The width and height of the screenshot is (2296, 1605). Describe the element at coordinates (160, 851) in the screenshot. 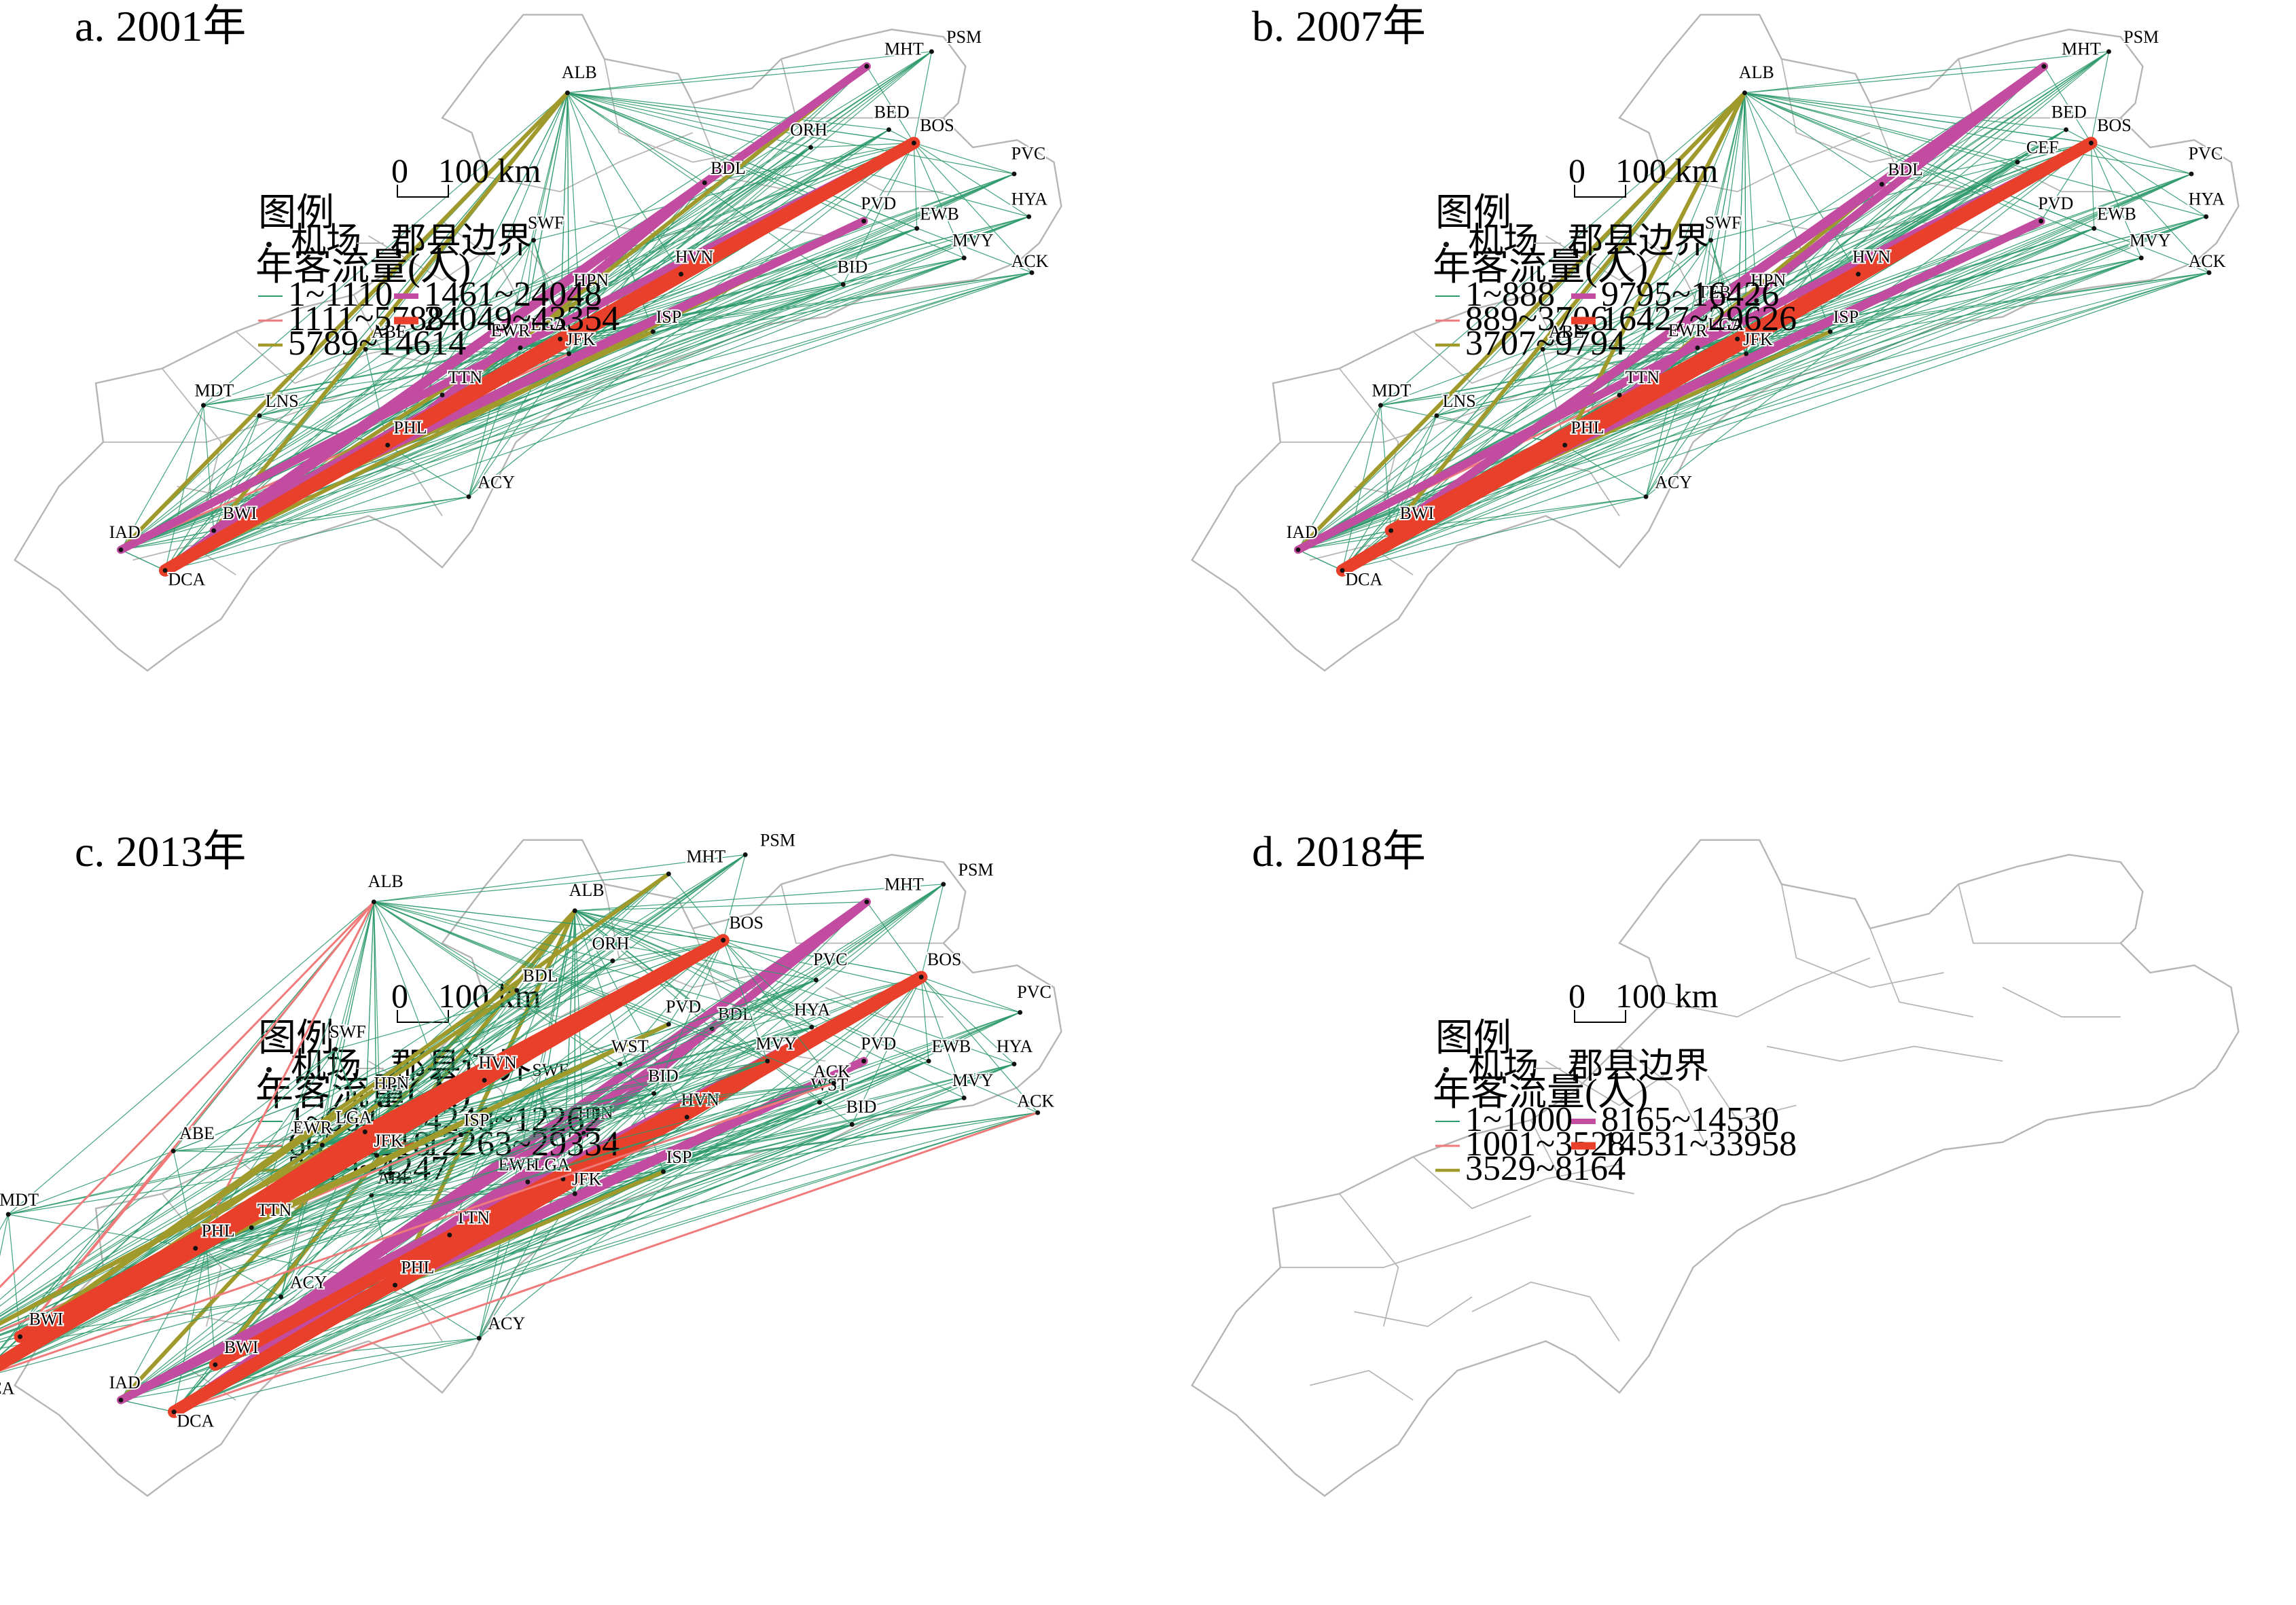

I see `panel-title: c. 2013年` at that location.